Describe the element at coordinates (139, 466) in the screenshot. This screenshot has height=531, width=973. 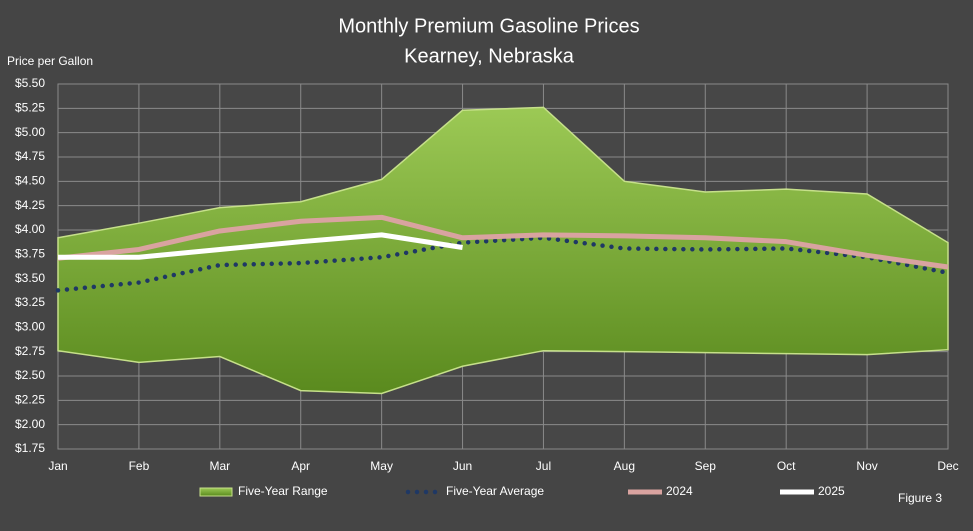
I see `x-tick-label: Feb` at that location.